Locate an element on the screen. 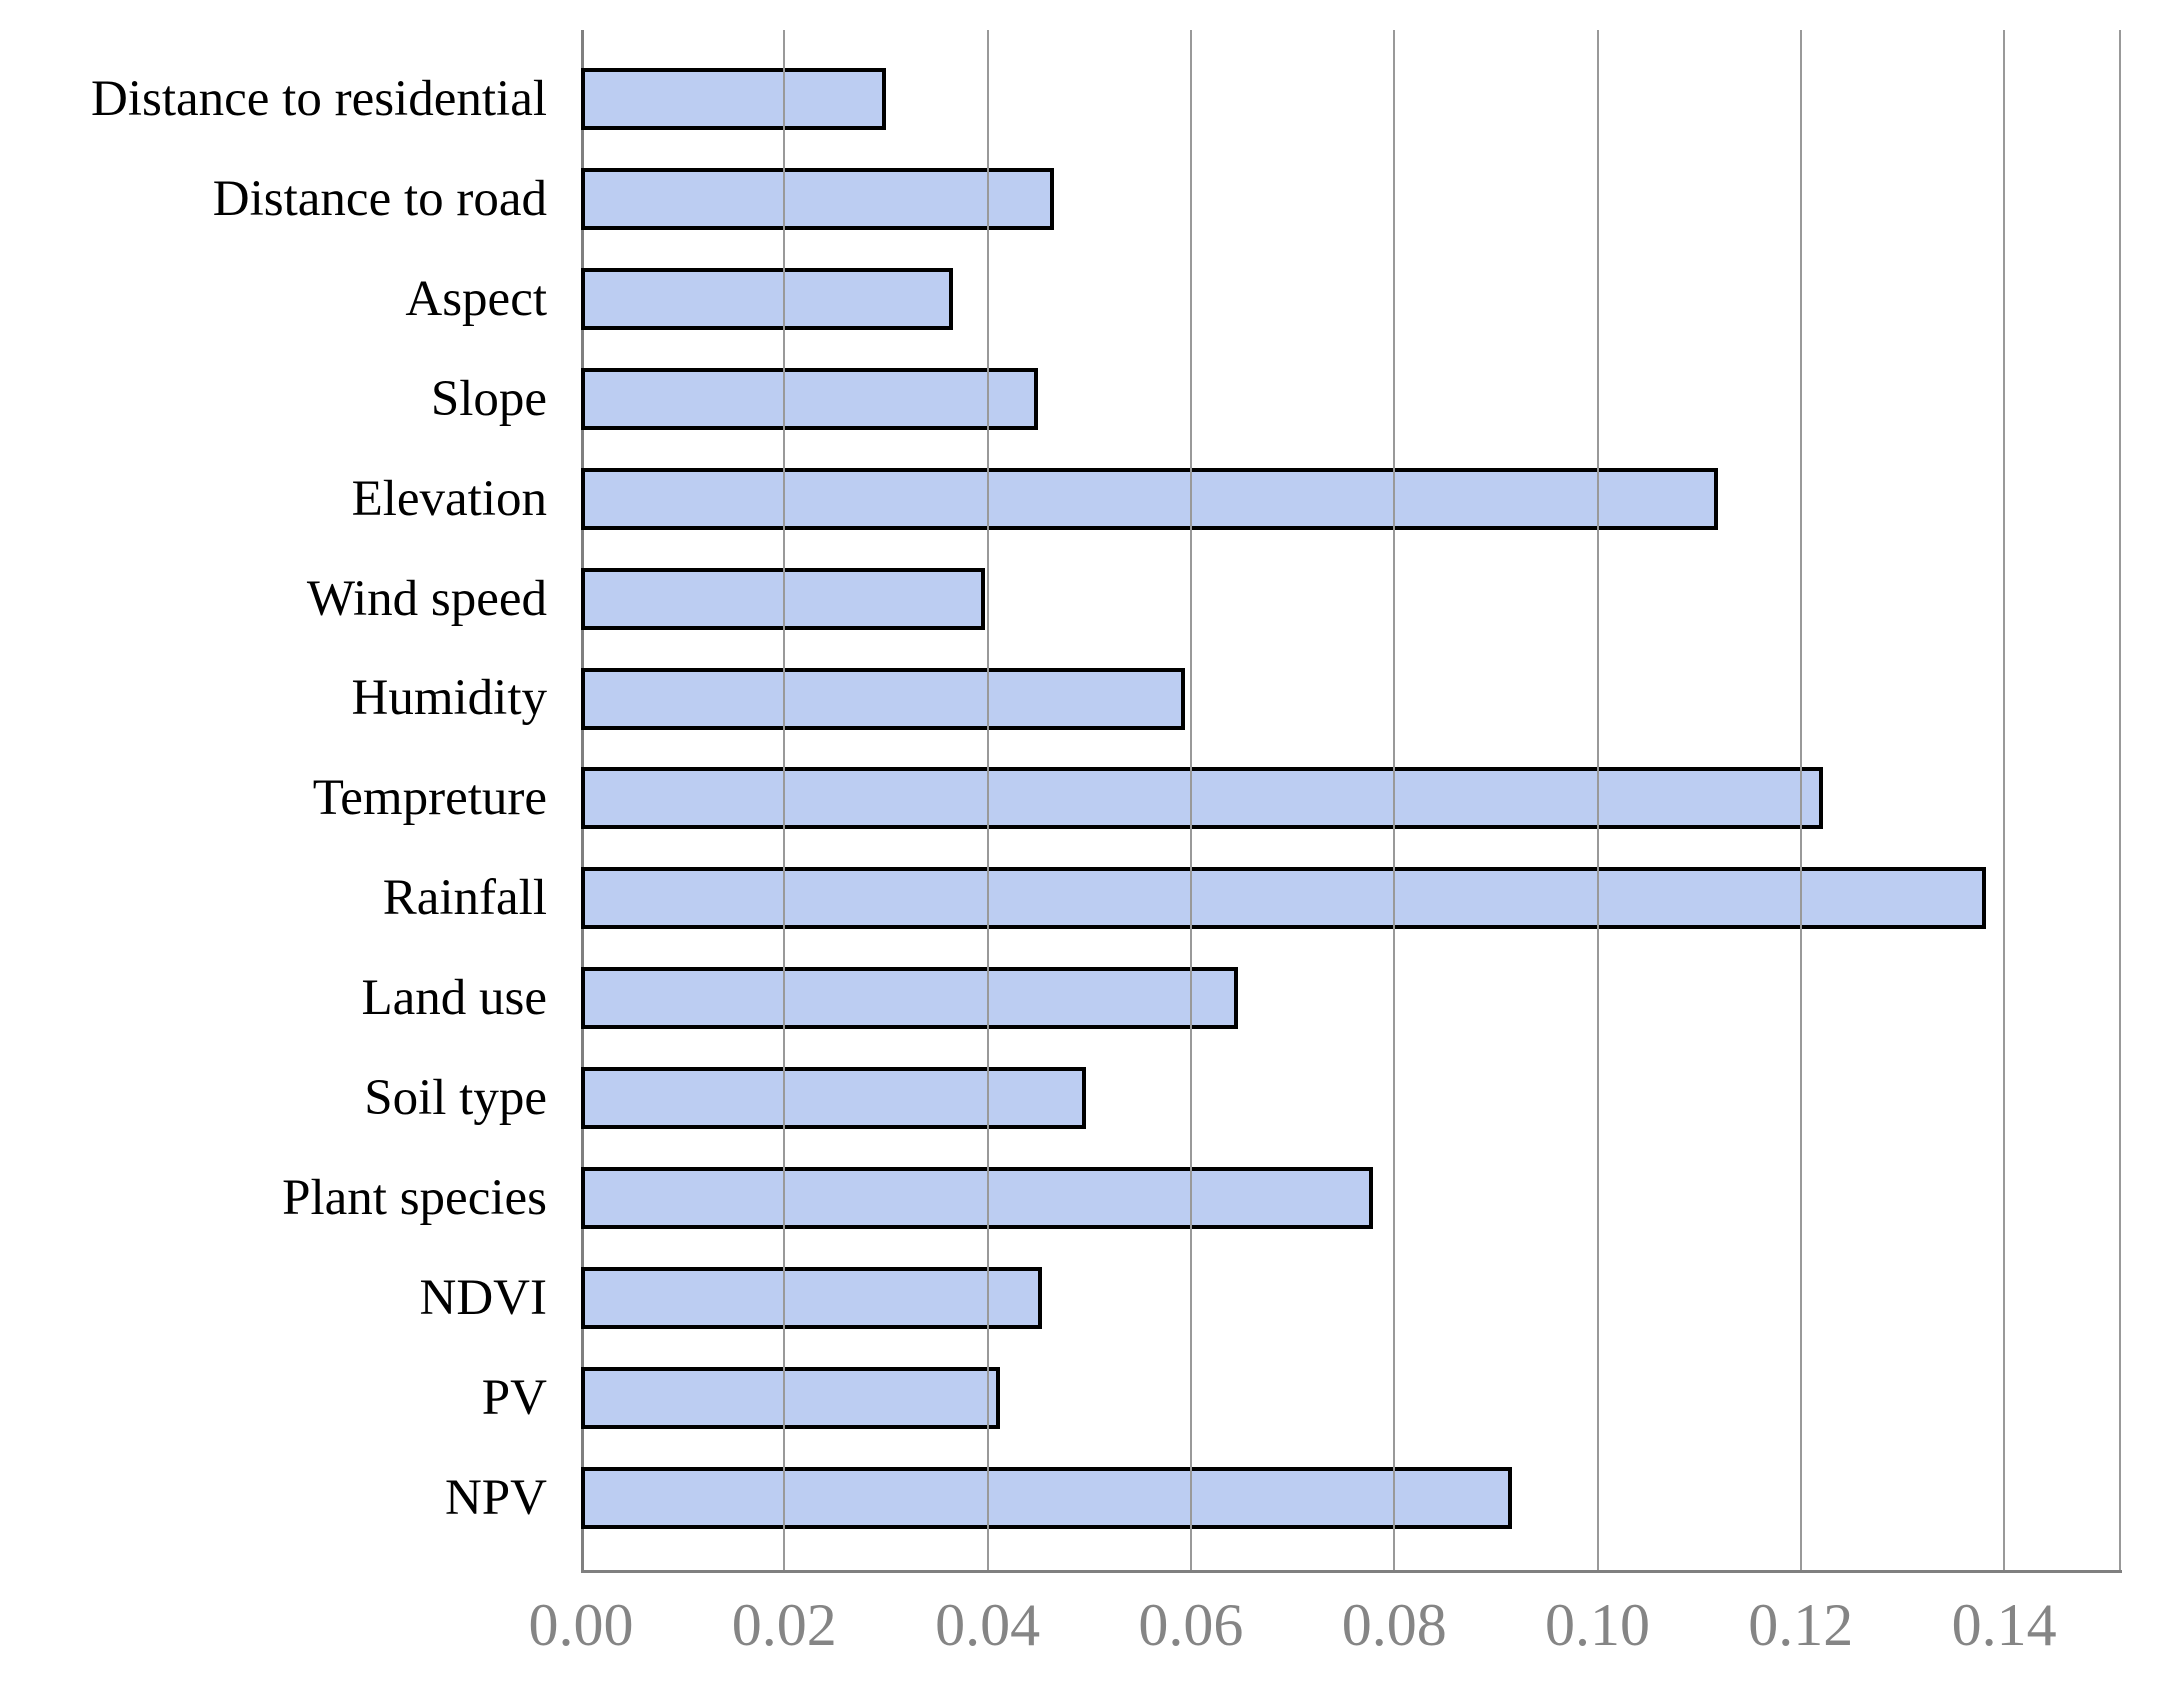 This screenshot has width=2159, height=1682. x-tick-label: 0.04 is located at coordinates (988, 1625).